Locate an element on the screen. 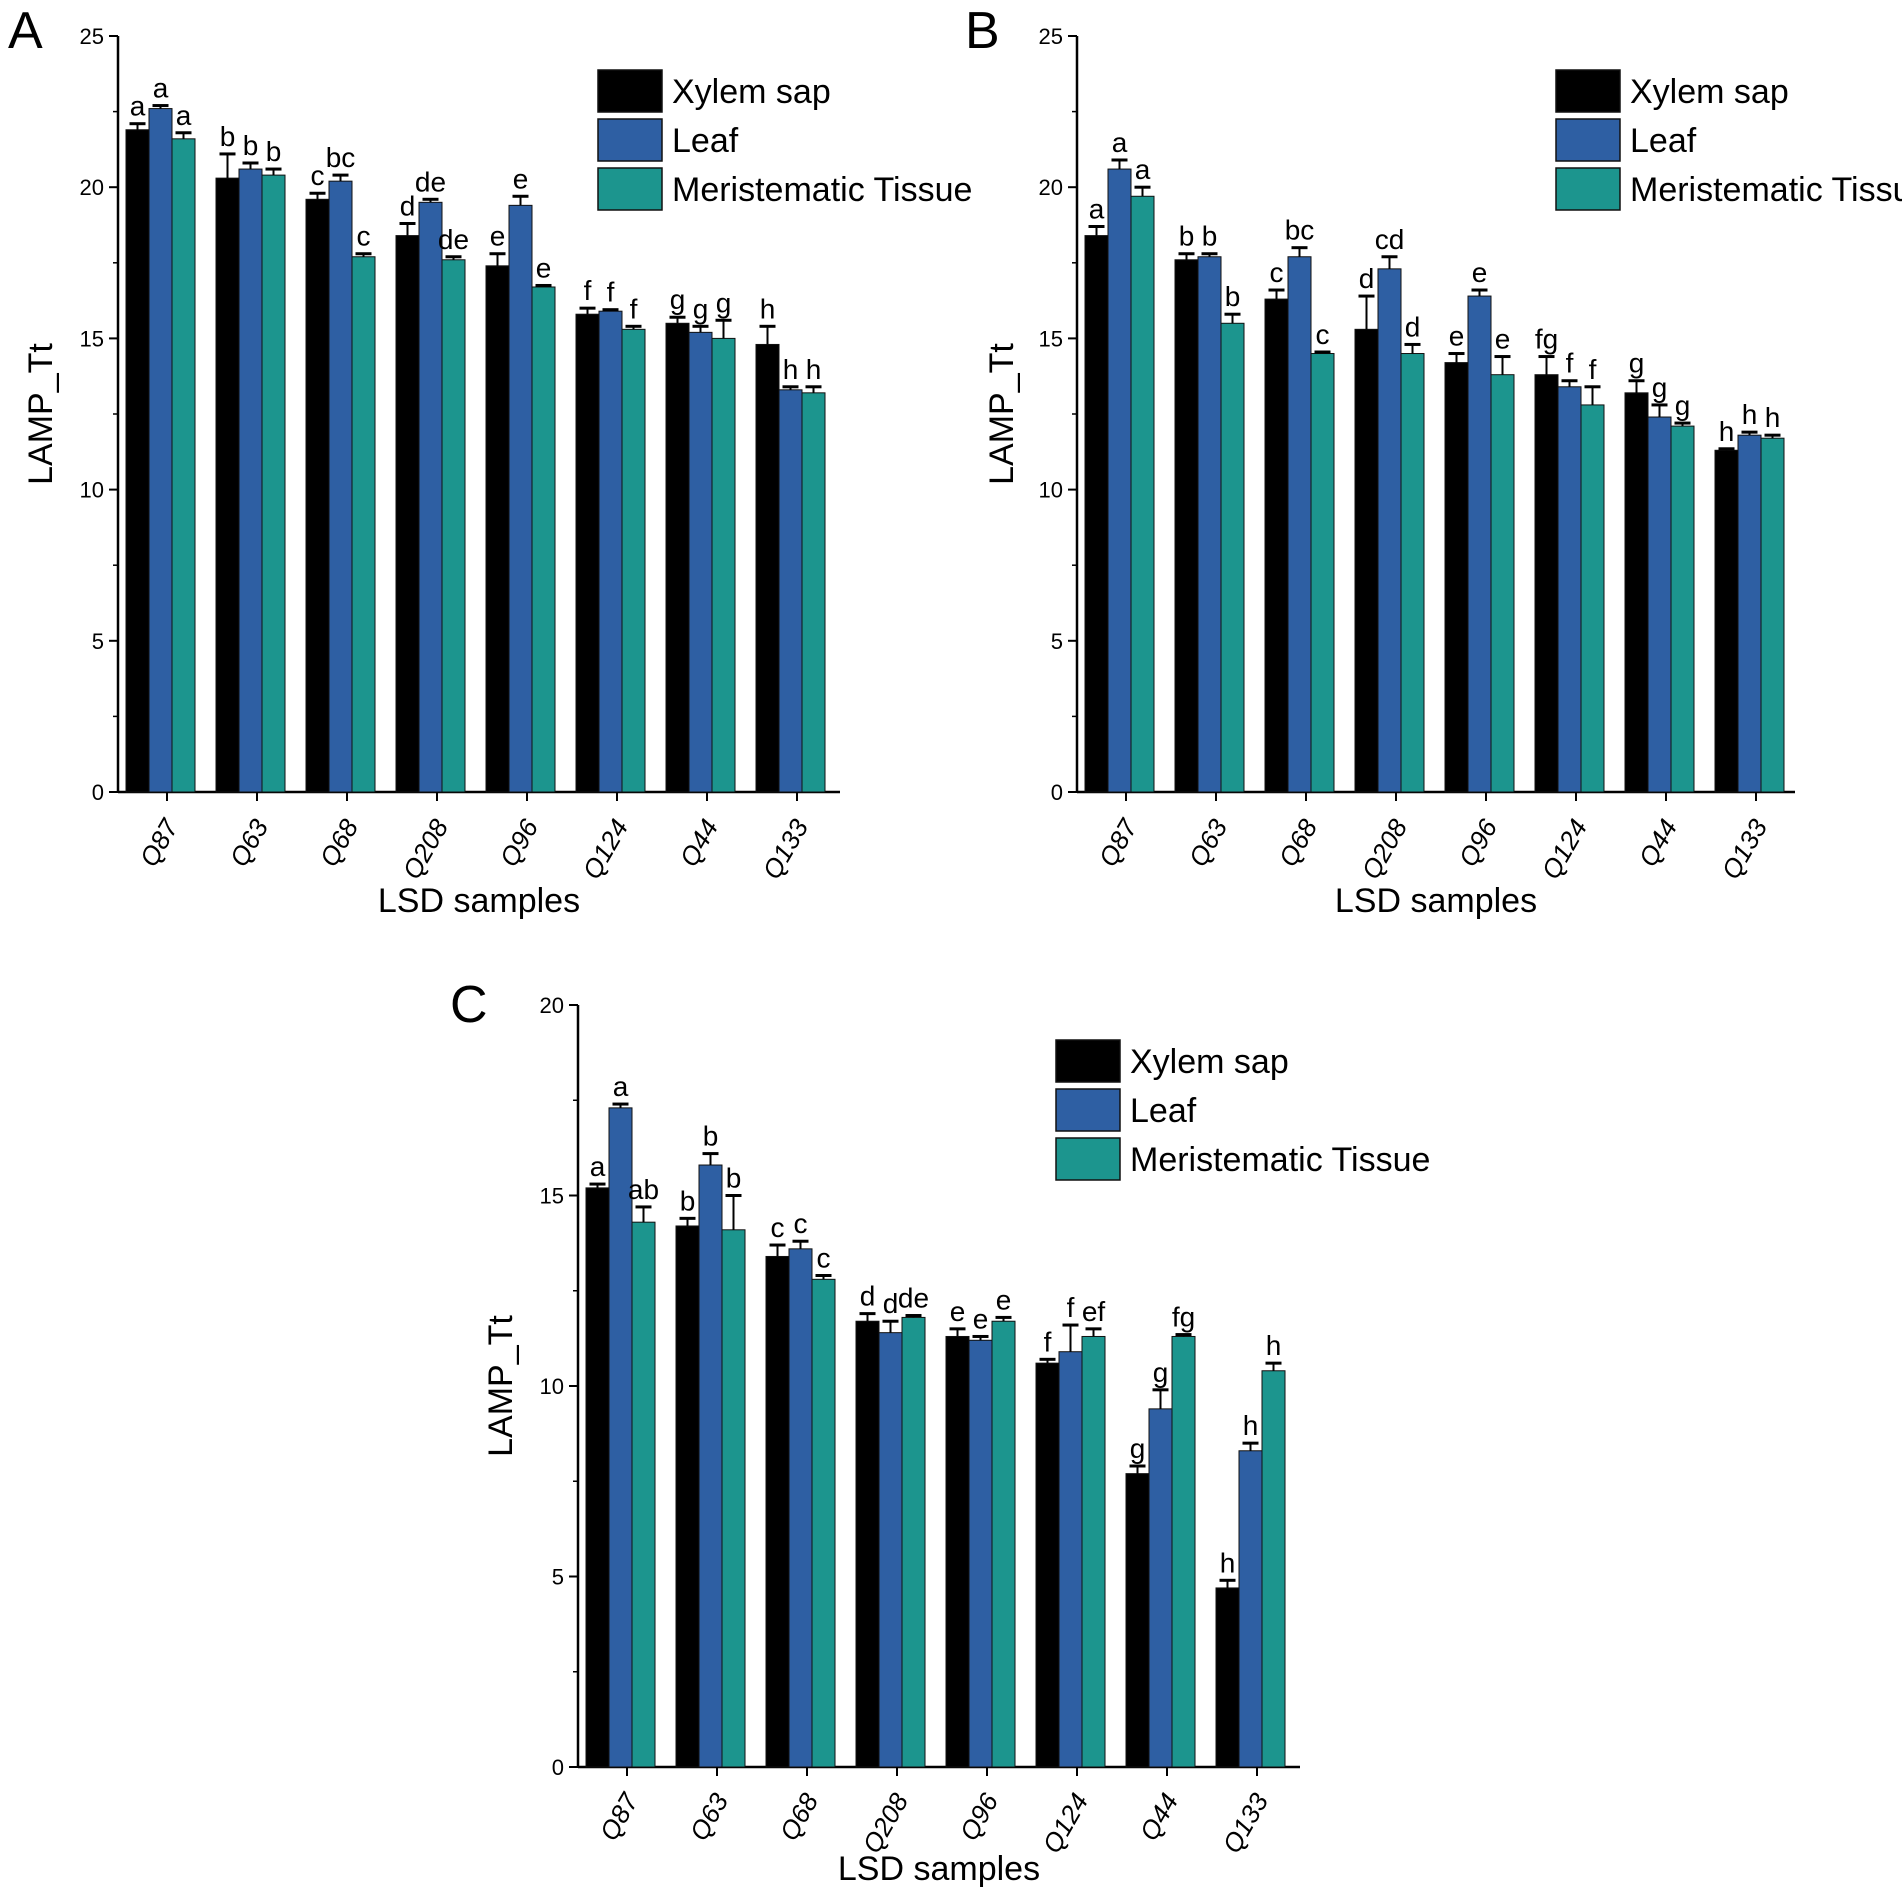 This screenshot has height=1898, width=1902. significance-letter: bc is located at coordinates (341, 157).